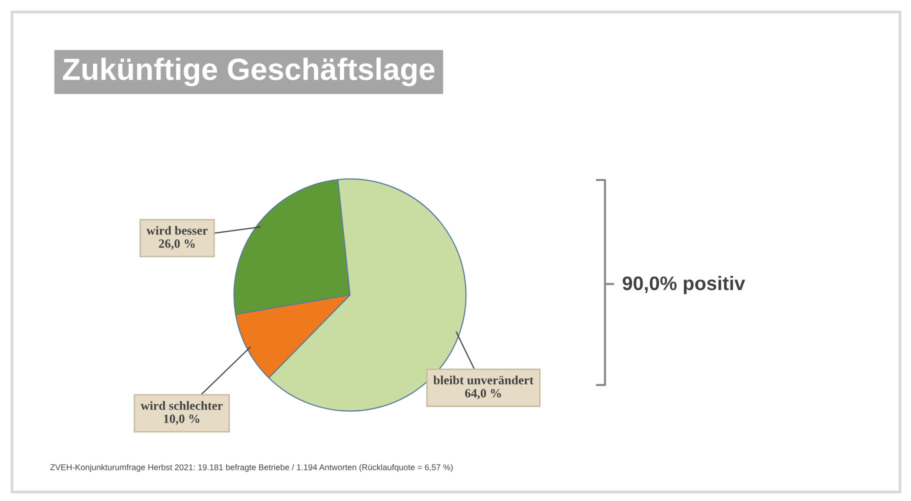  Describe the element at coordinates (248, 72) in the screenshot. I see `chart-title: Zukünftige Geschäftslage` at that location.